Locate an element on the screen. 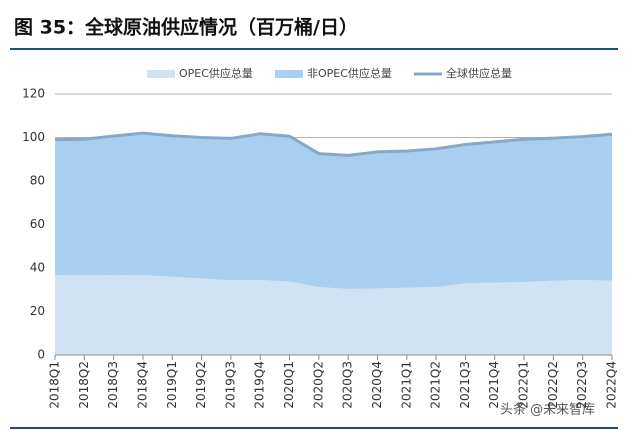 This screenshot has width=628, height=430. x-tick-label: 2020Q2 is located at coordinates (318, 385).